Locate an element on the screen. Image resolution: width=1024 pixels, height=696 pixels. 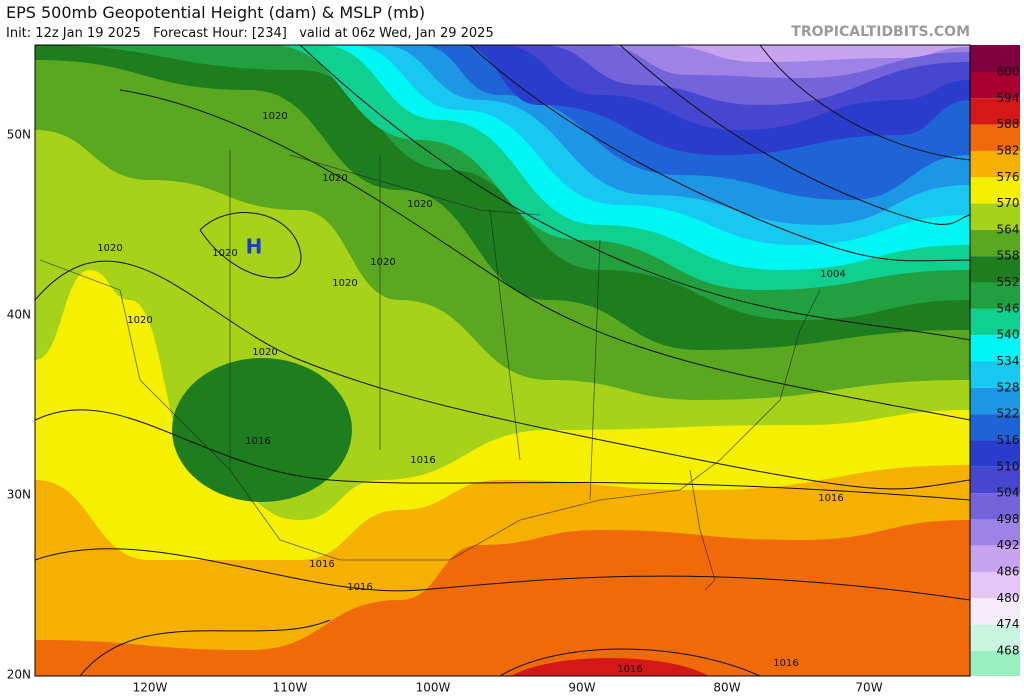
colorbar-label: 588 is located at coordinates (1008, 124).